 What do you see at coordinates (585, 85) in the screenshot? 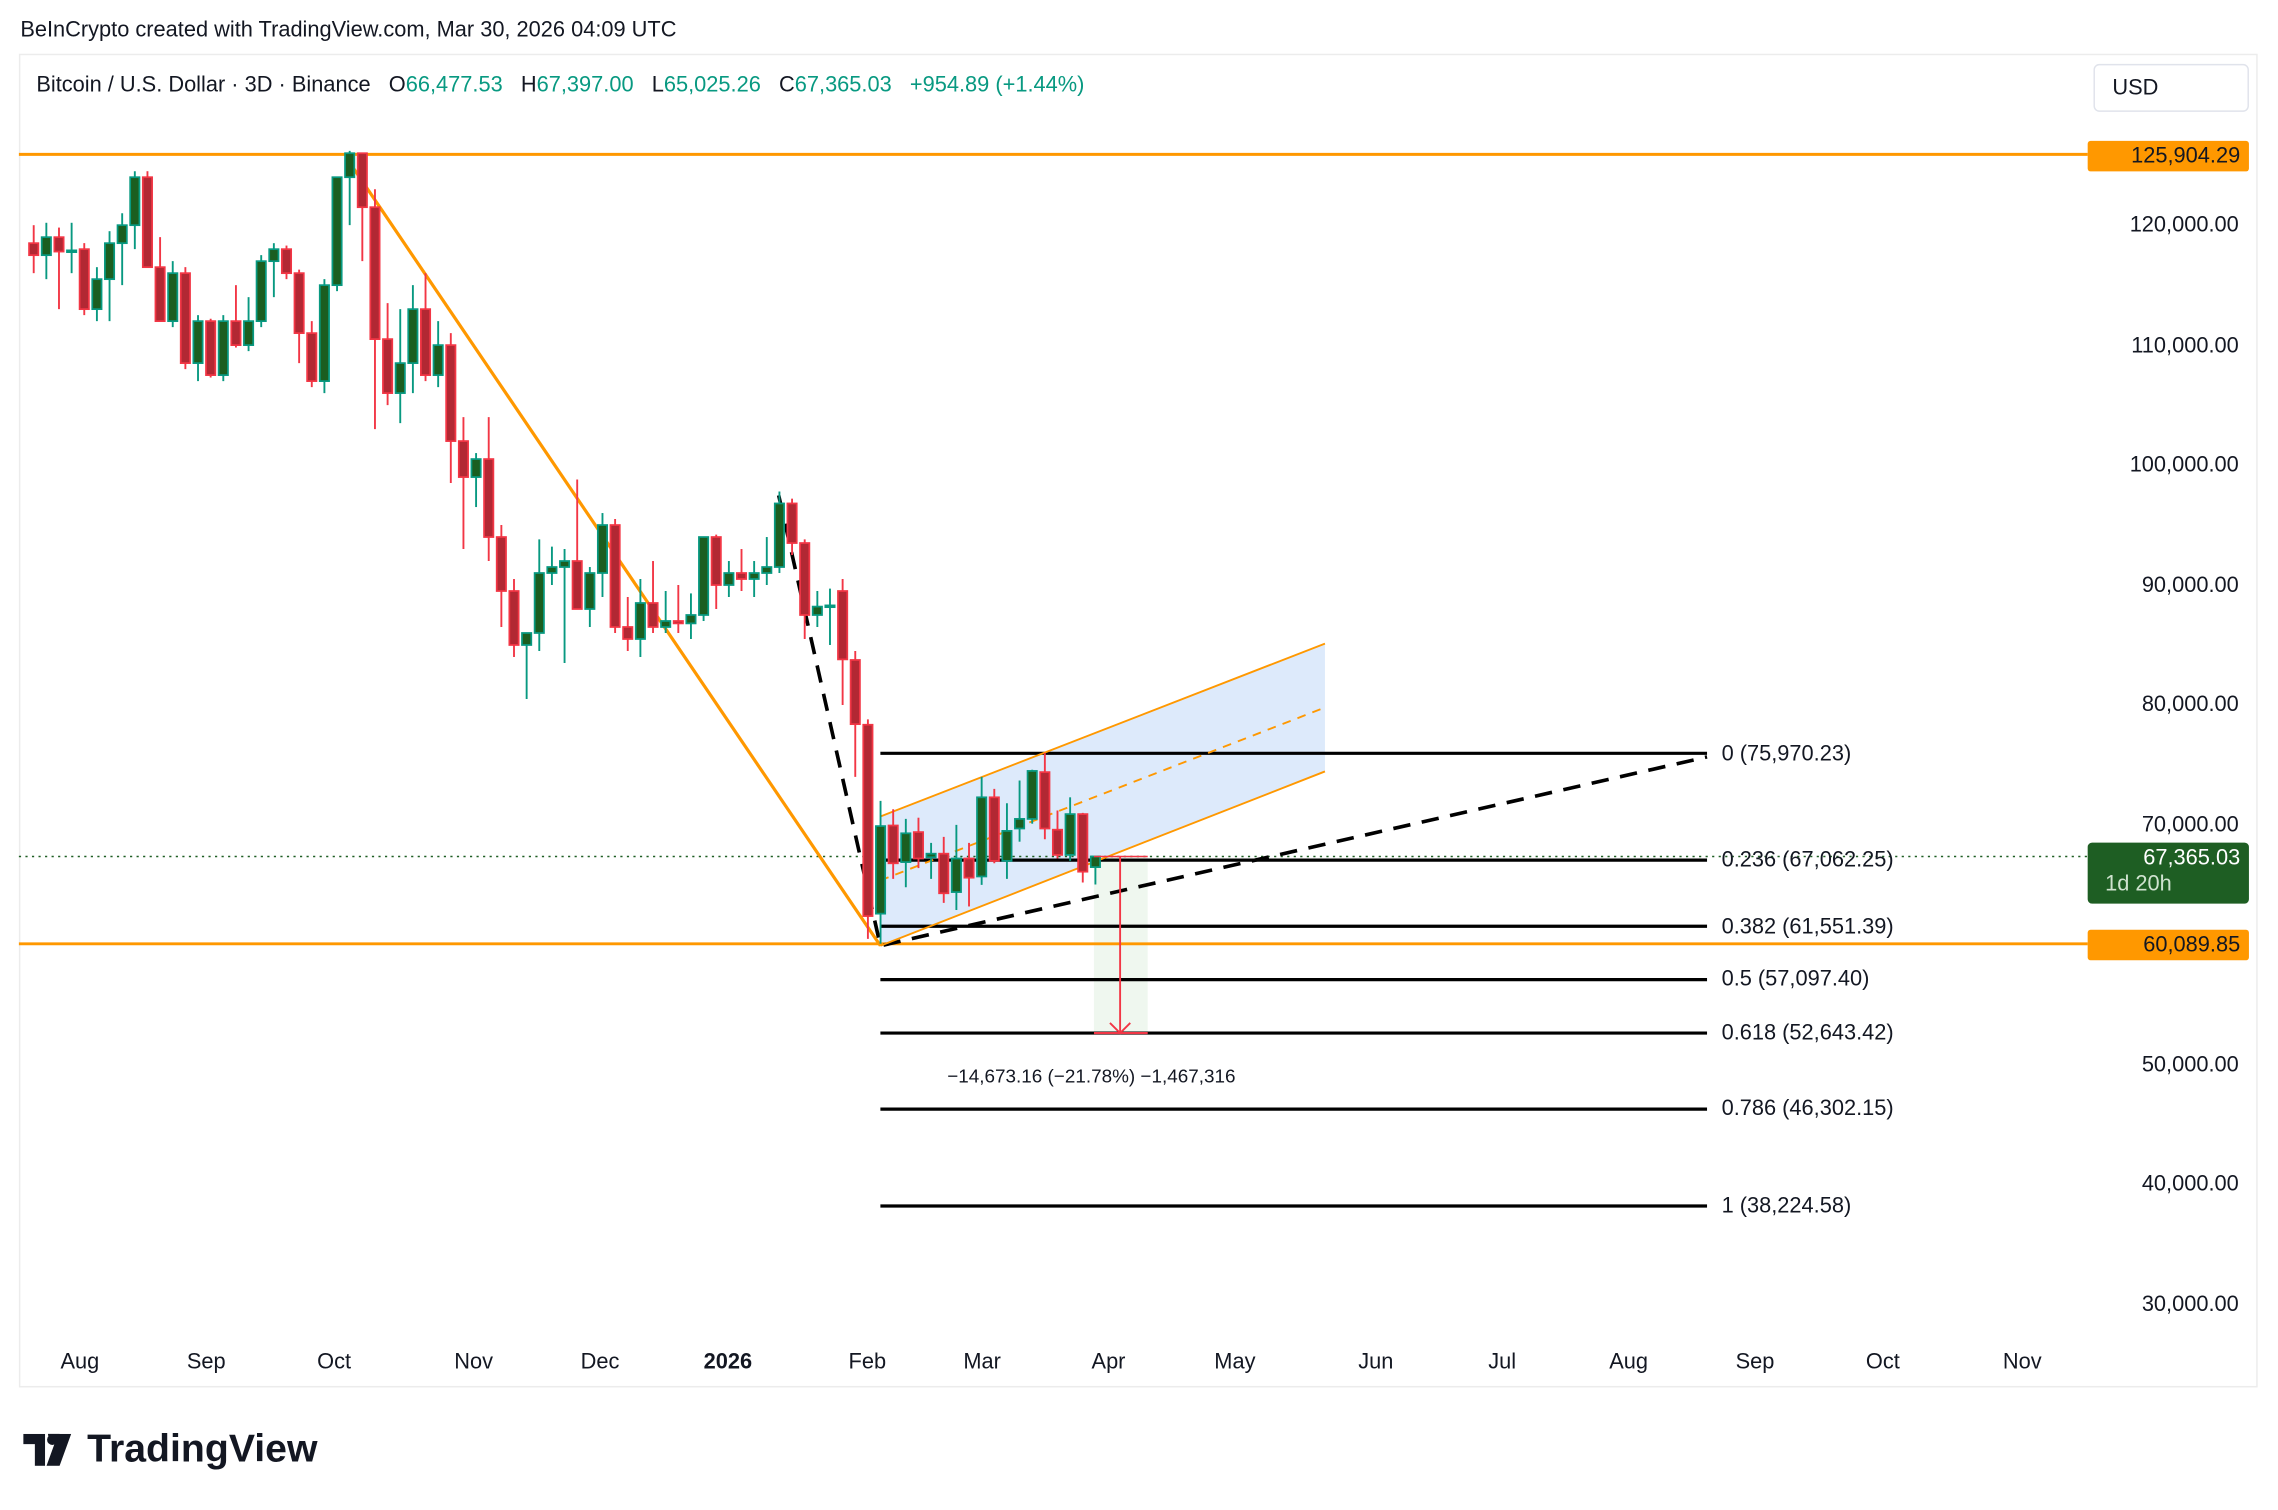
I see `high-value: 67,397.00` at bounding box center [585, 85].